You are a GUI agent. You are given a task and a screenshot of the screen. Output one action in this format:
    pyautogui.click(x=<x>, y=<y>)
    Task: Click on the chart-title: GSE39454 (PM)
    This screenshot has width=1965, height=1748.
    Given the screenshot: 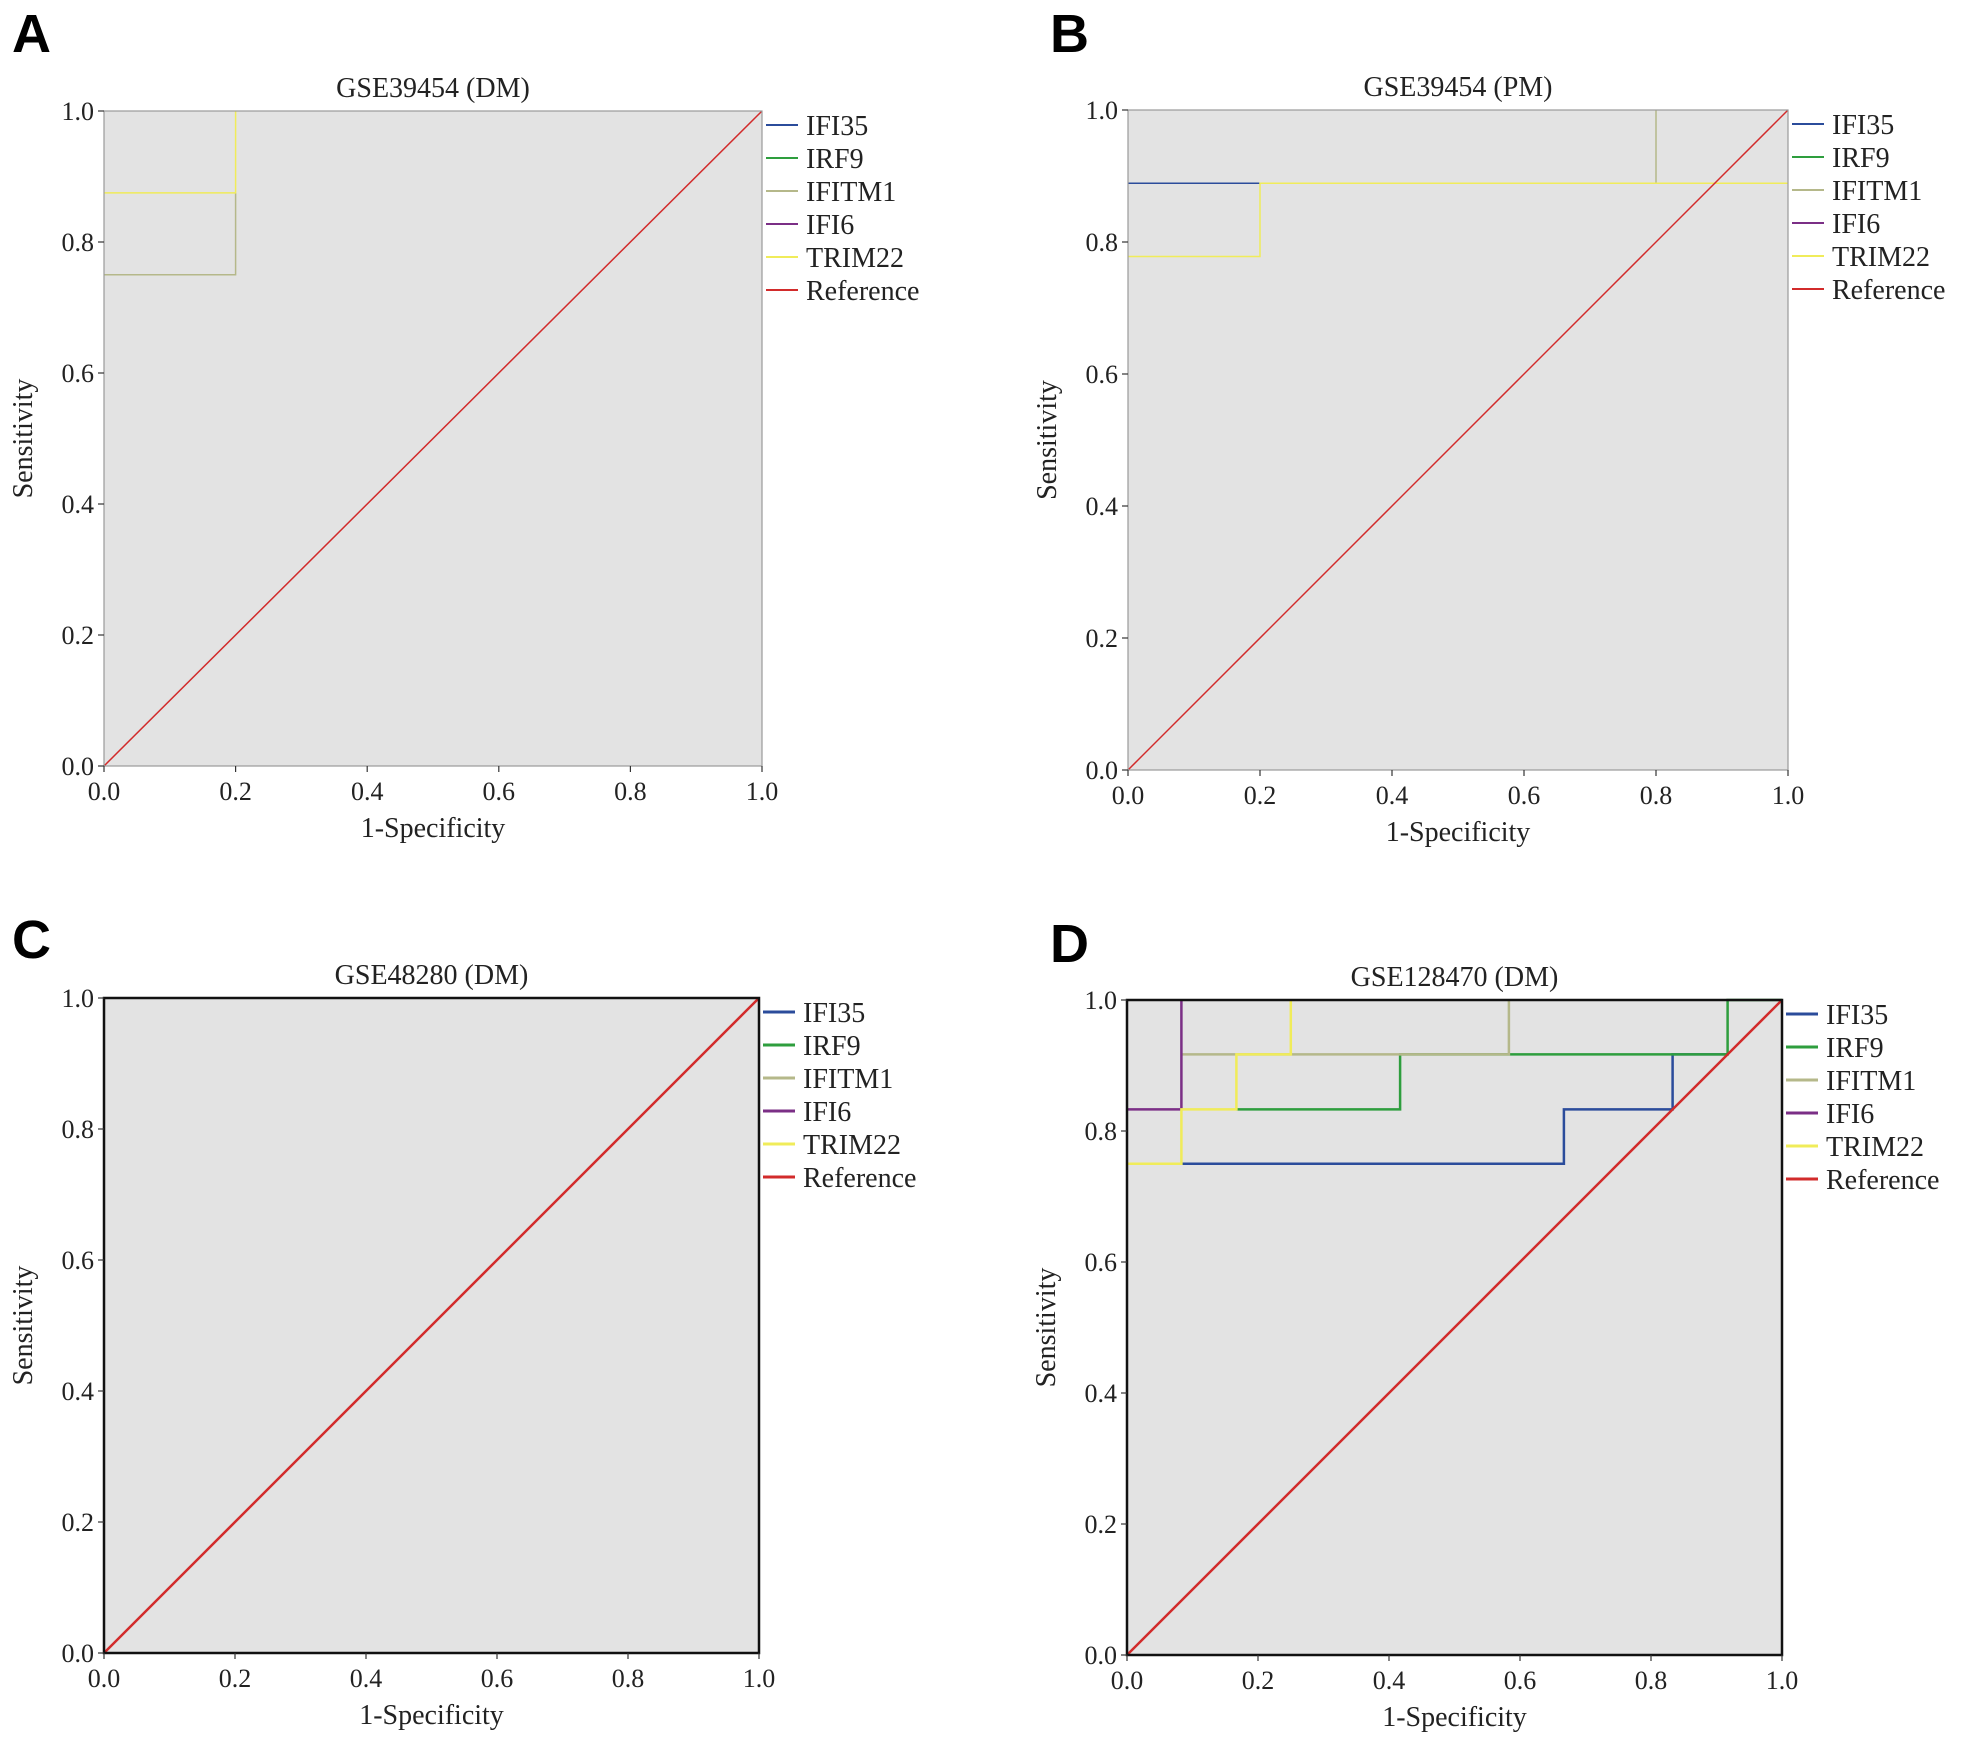 What is the action you would take?
    pyautogui.click(x=1457, y=87)
    